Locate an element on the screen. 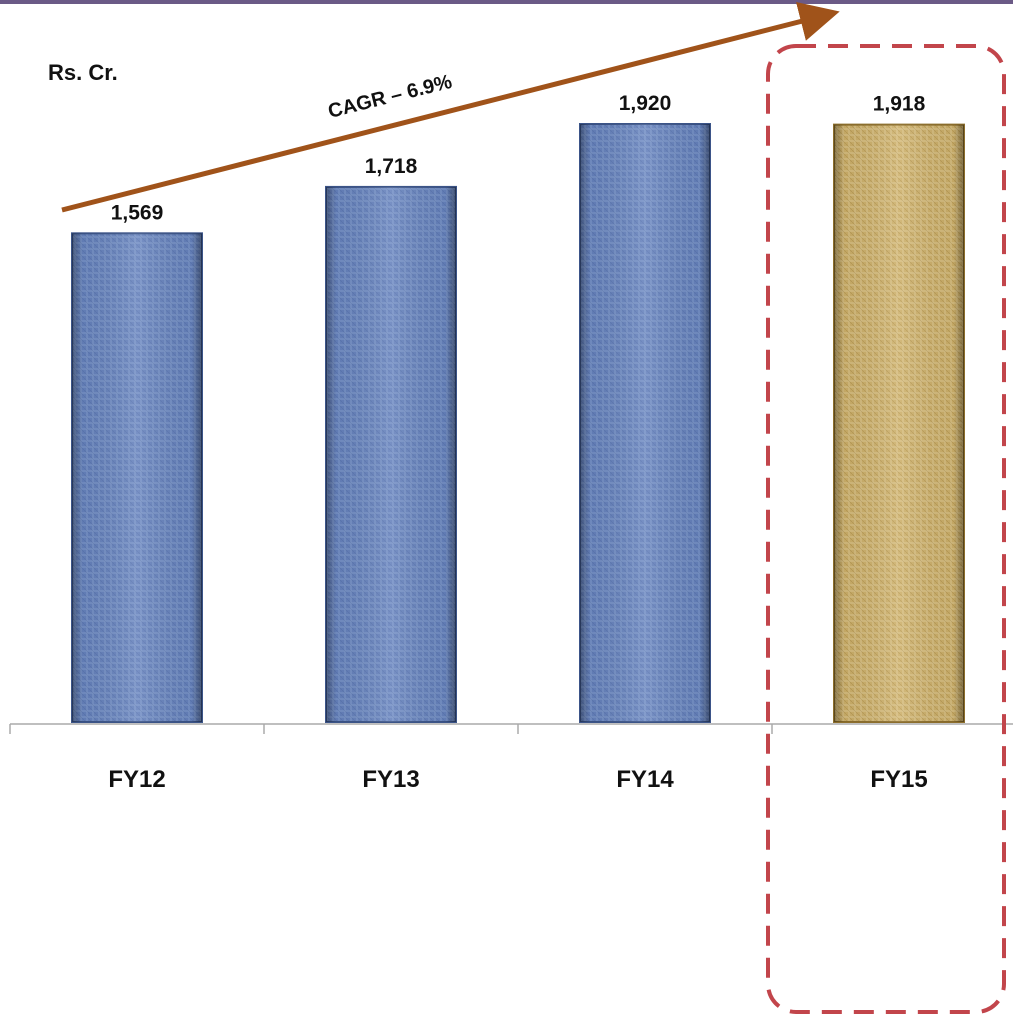 The image size is (1013, 1023). unit-label: Rs. Cr. is located at coordinates (83, 72).